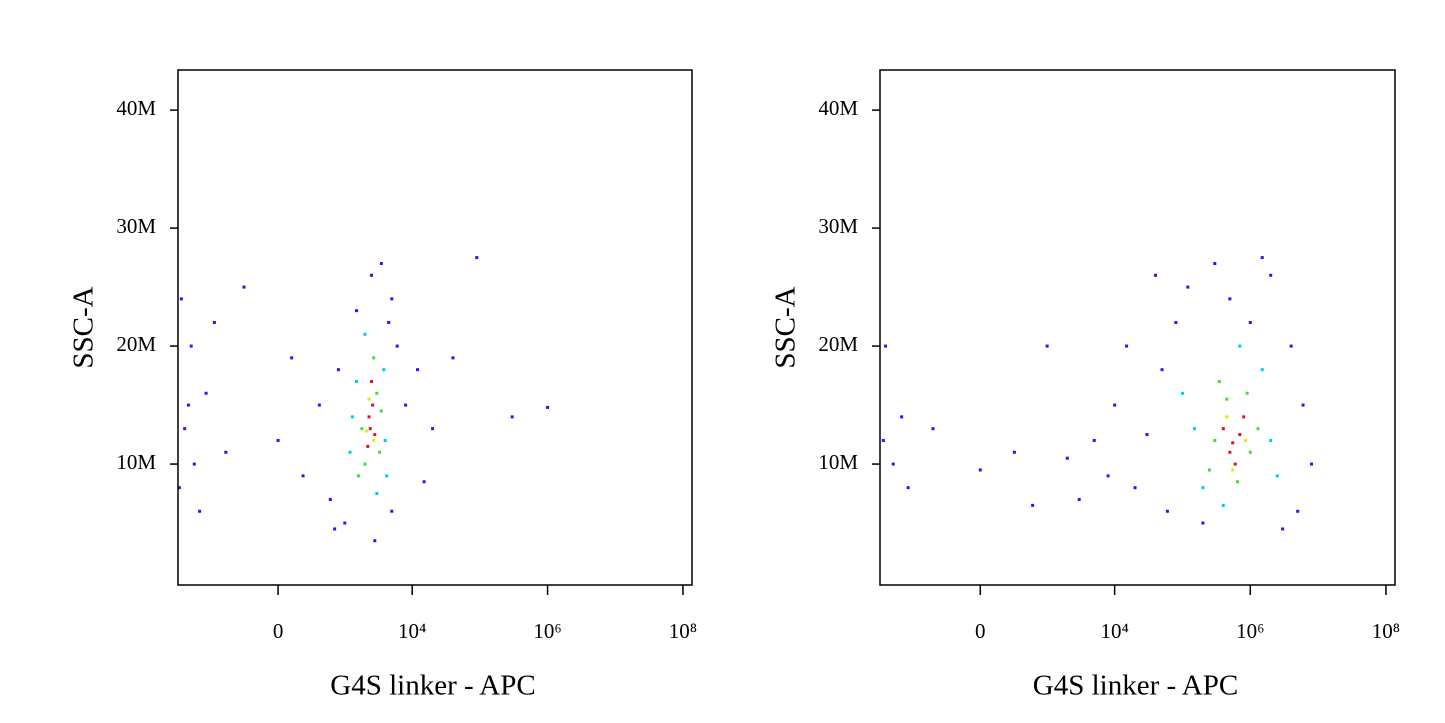 Image resolution: width=1445 pixels, height=723 pixels. Describe the element at coordinates (786, 327) in the screenshot. I see `y-axis-label: SSC-A` at that location.